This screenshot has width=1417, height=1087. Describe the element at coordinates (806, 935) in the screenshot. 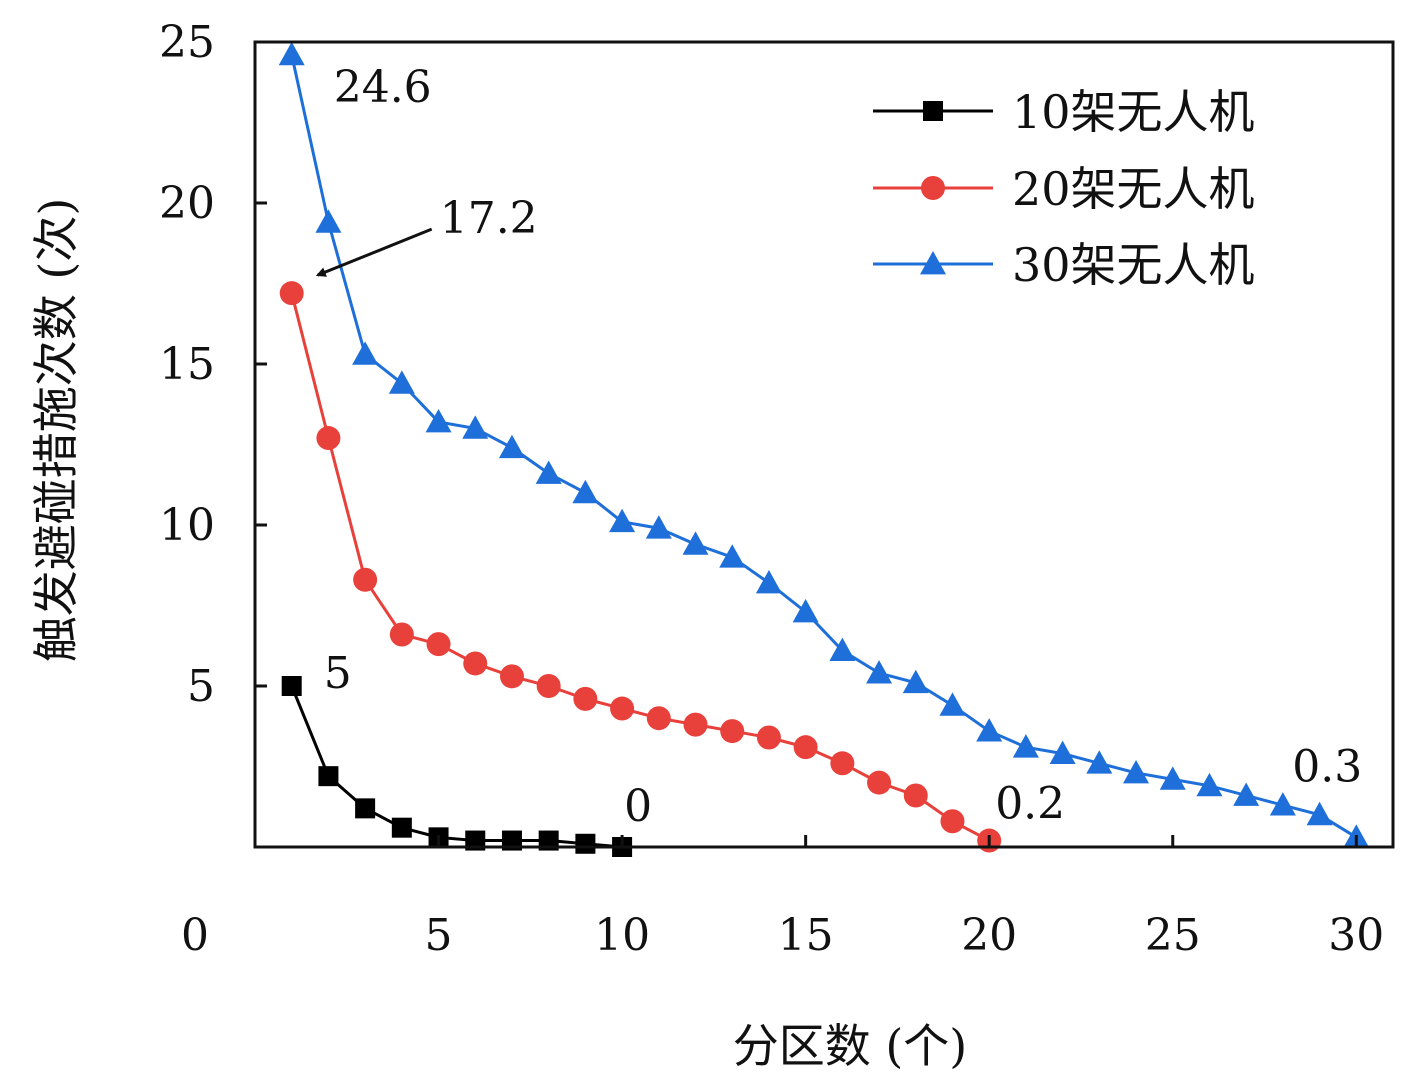

I see `x-tick-label: 15` at that location.